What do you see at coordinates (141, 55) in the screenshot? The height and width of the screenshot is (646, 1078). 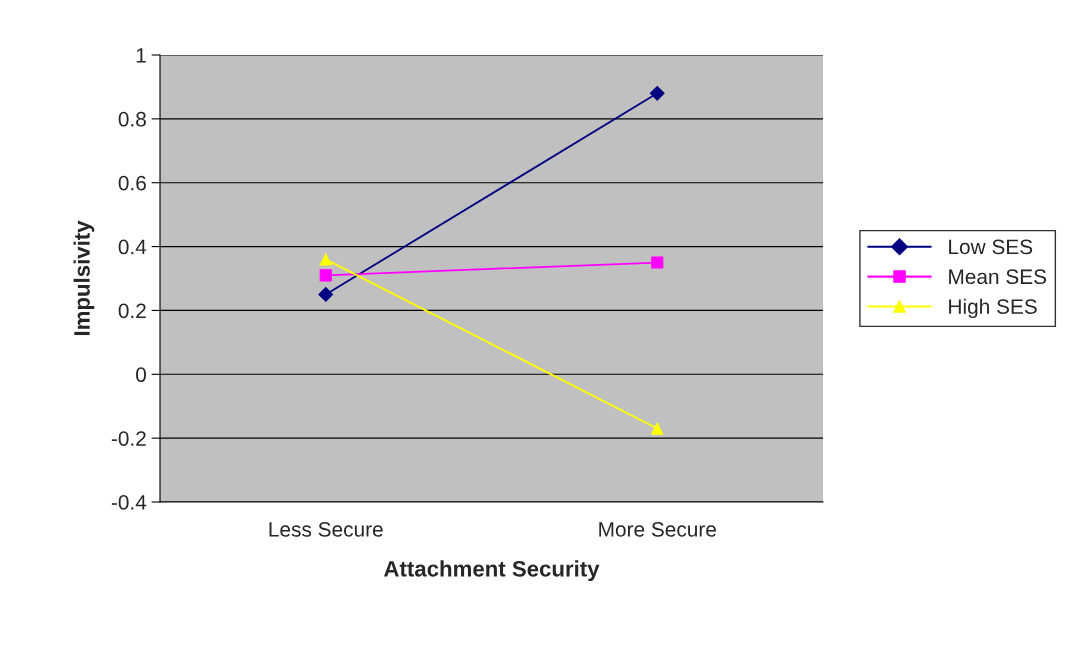 I see `y-tick-label: 1` at bounding box center [141, 55].